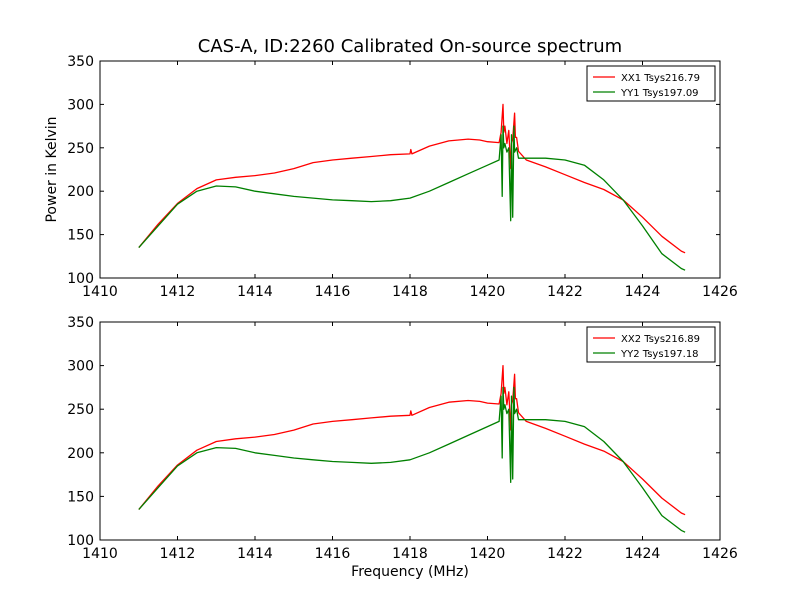  What do you see at coordinates (660, 339) in the screenshot?
I see `legend-entry-1: XX2 Tsys216.89` at bounding box center [660, 339].